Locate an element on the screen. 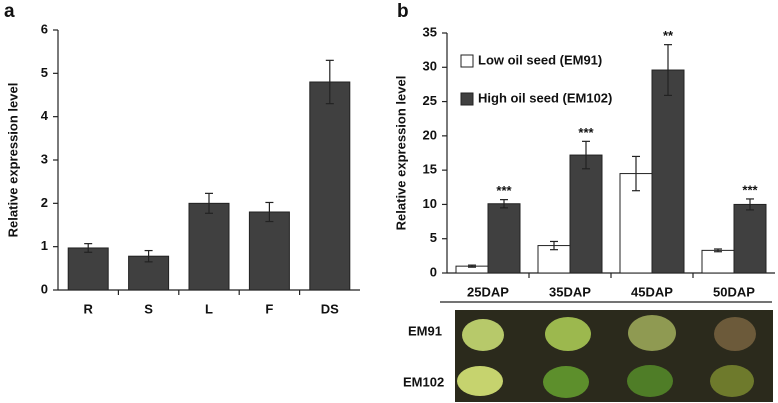  y-tick-label: 20 is located at coordinates (430, 134).